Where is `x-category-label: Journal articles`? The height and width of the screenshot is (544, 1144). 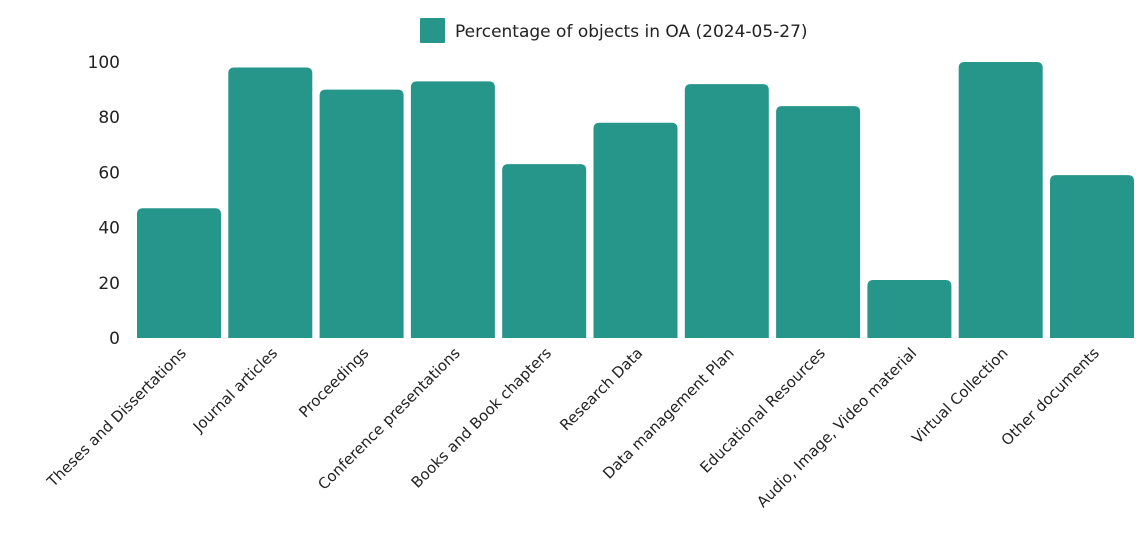
x-category-label: Journal articles is located at coordinates (235, 390).